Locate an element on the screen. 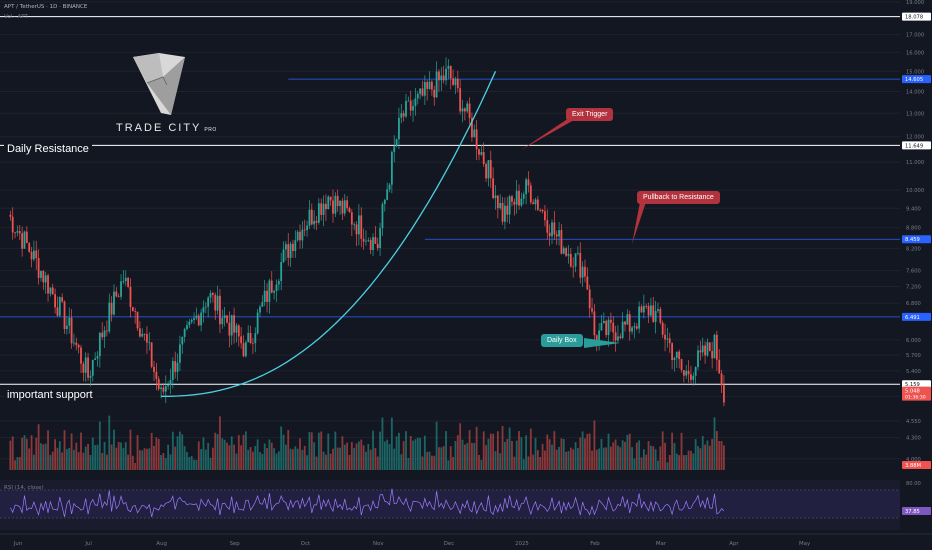 The image size is (932, 550). time-tick-label: Nov is located at coordinates (378, 544).